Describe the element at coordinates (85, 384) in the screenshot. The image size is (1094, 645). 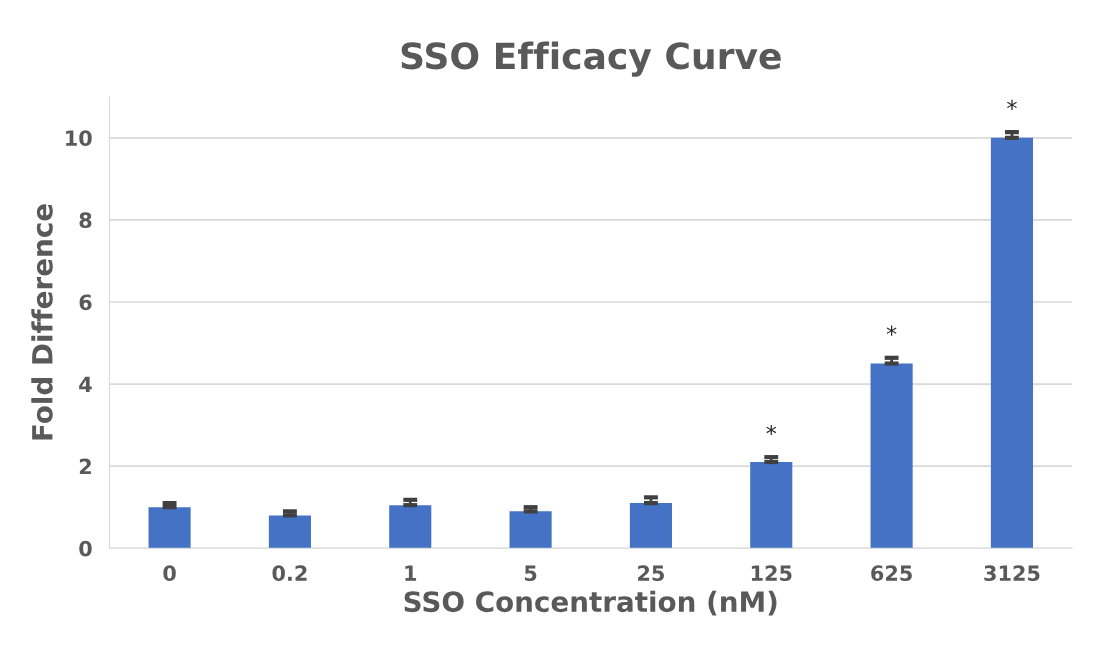
I see `y-tick-label: 4` at that location.